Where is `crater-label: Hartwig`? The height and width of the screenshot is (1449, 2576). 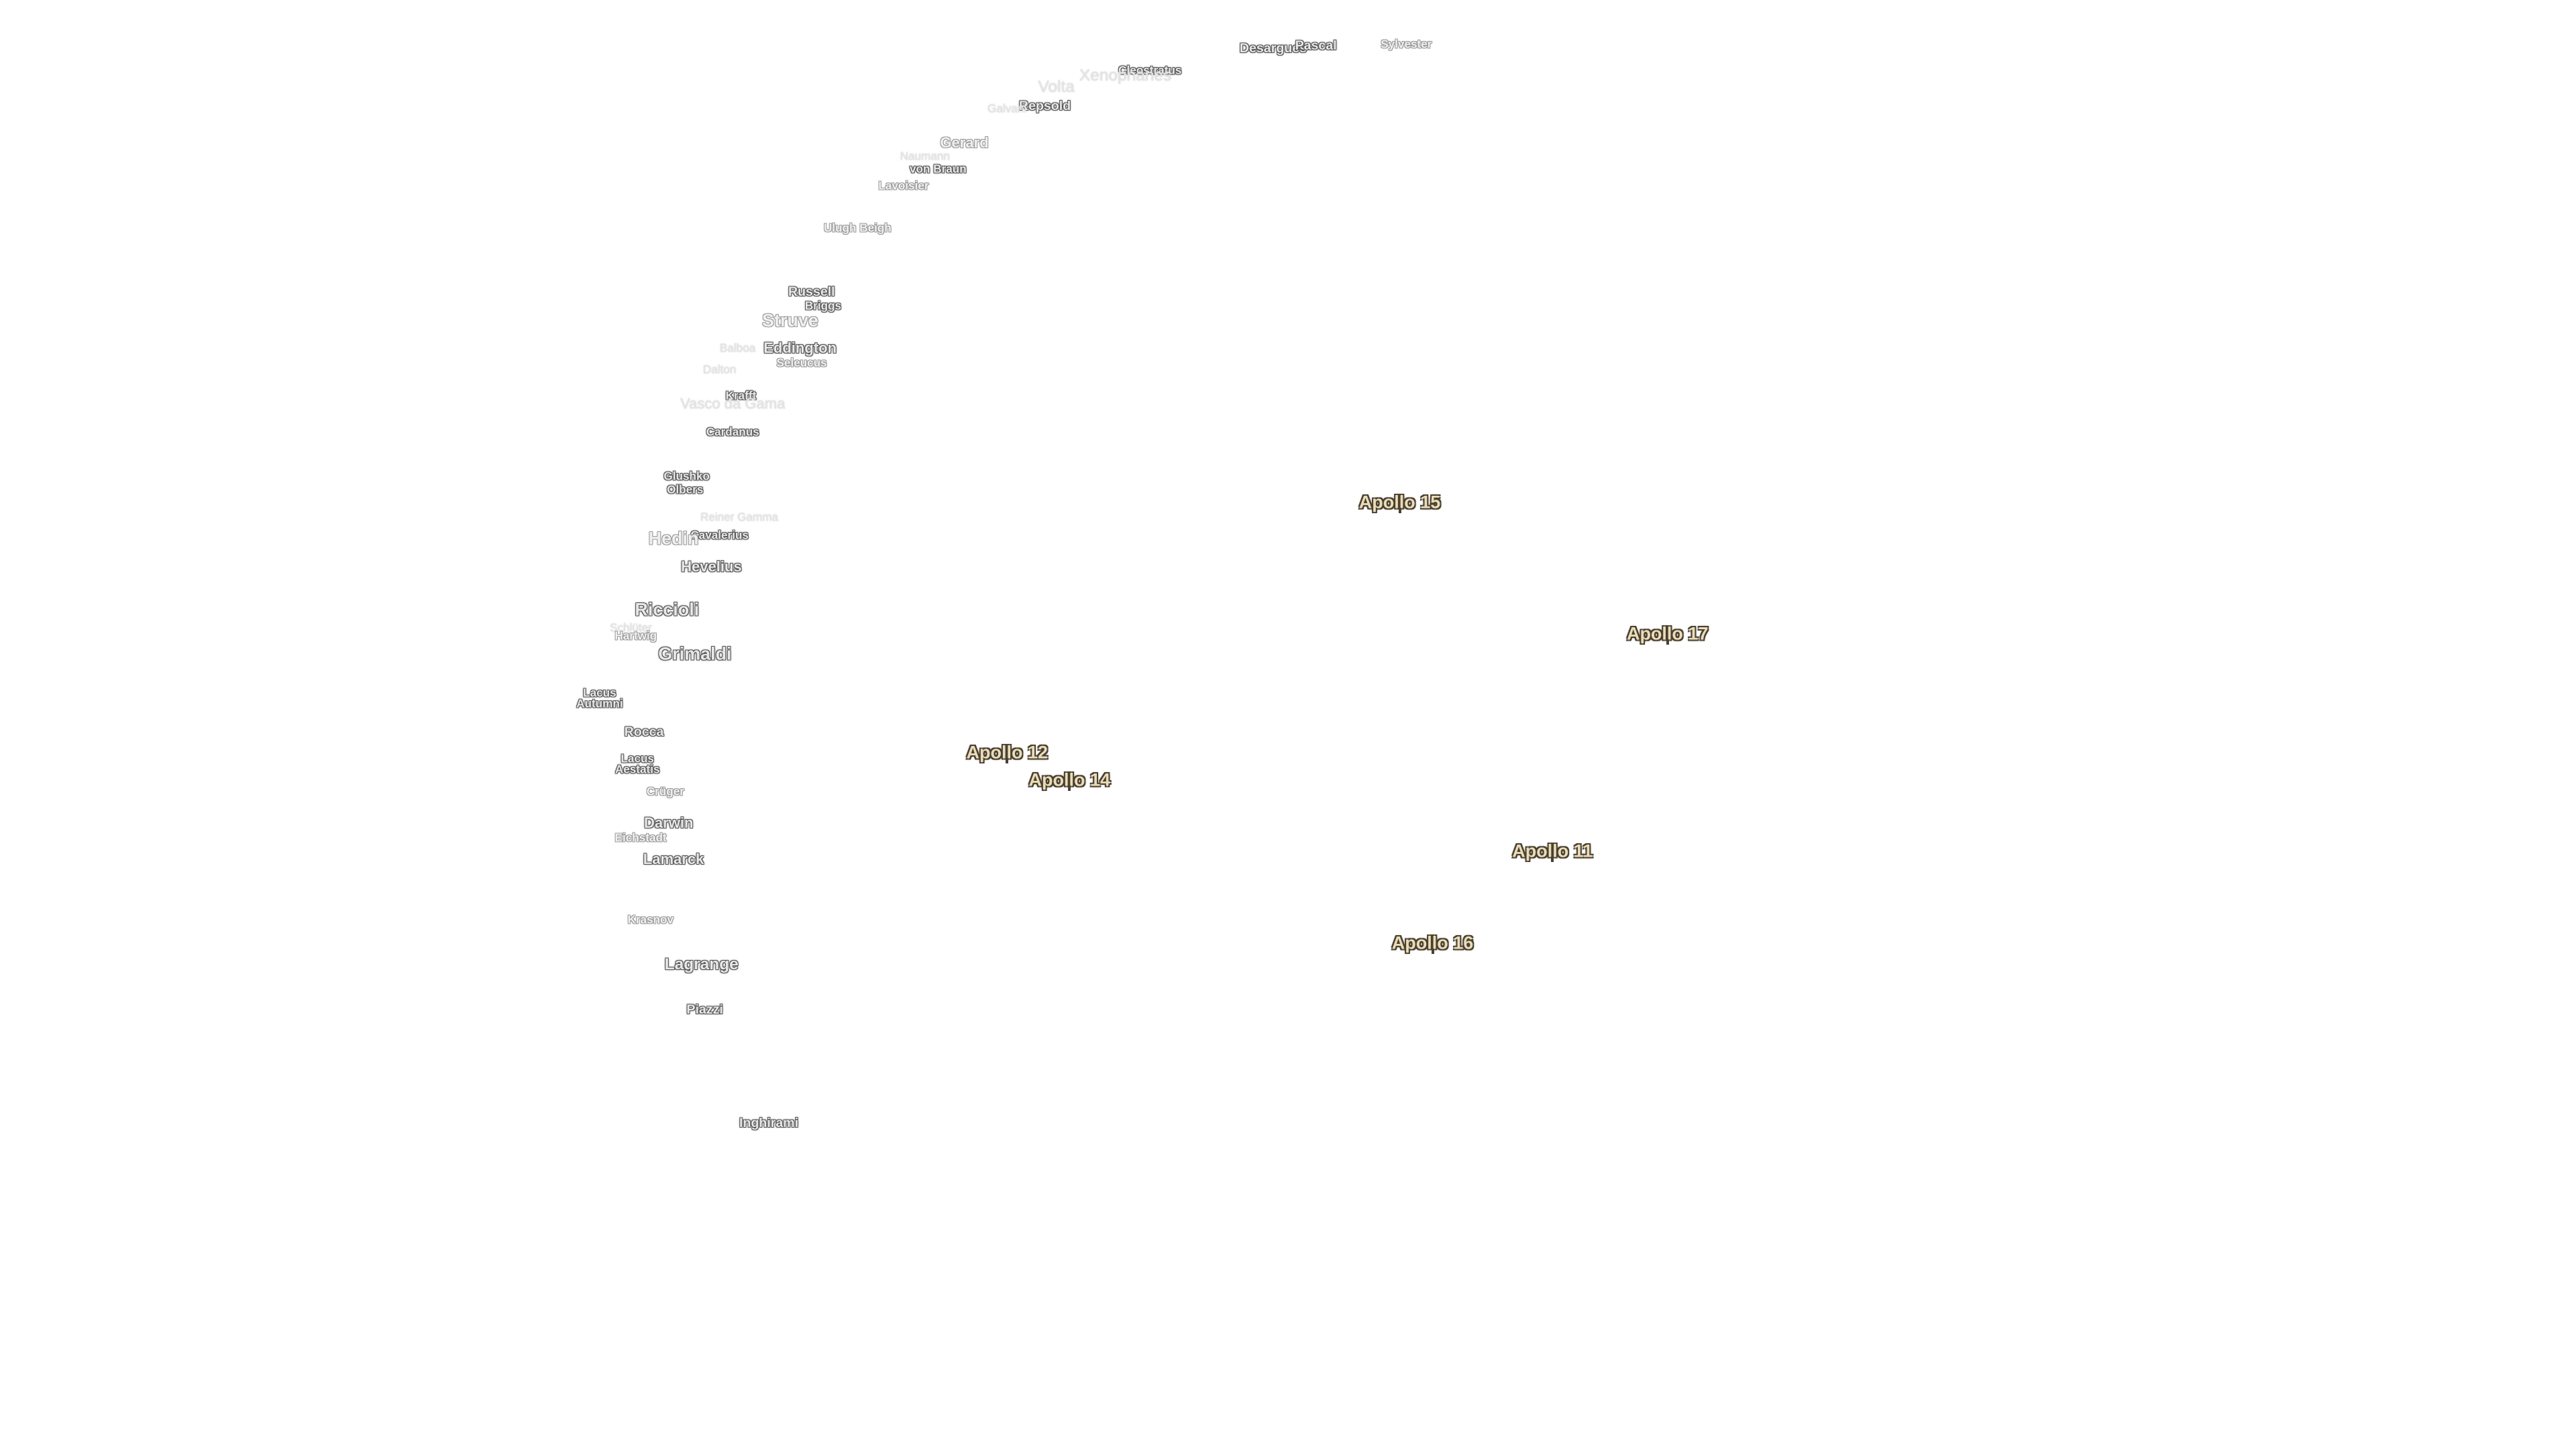 crater-label: Hartwig is located at coordinates (635, 636).